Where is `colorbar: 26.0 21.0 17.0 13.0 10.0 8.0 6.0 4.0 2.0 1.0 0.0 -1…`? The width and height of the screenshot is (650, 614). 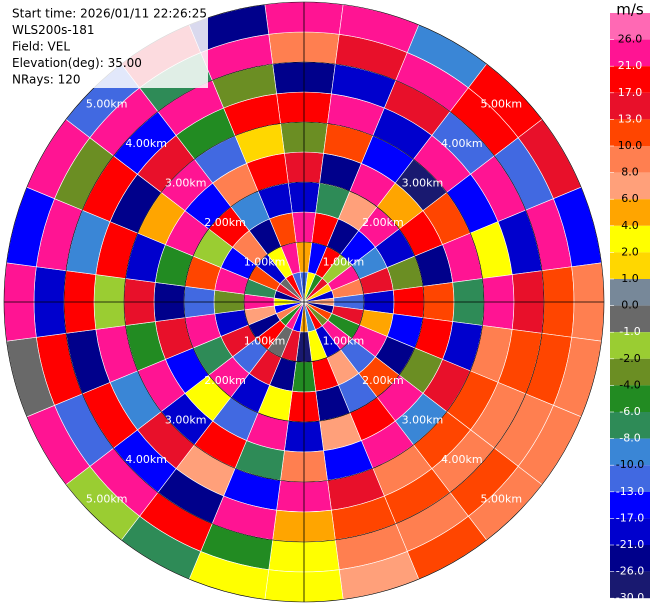 colorbar: 26.0 21.0 17.0 13.0 10.0 8.0 6.0 4.0 2.0 1.0 0.0 -1… is located at coordinates (630, 308).